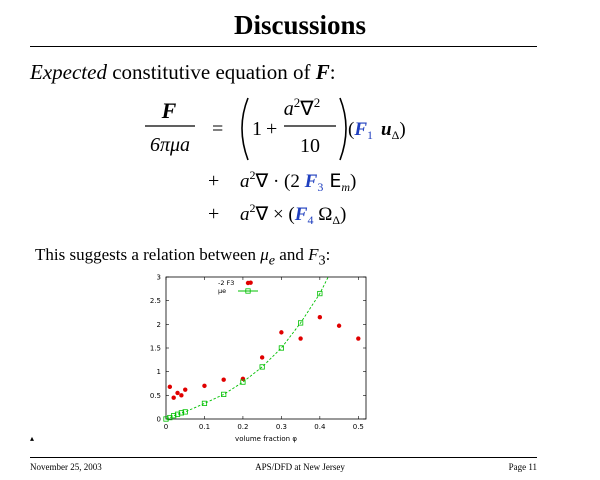 The image size is (600, 480). What do you see at coordinates (343, 129) in the screenshot?
I see `big-close-paren` at bounding box center [343, 129].